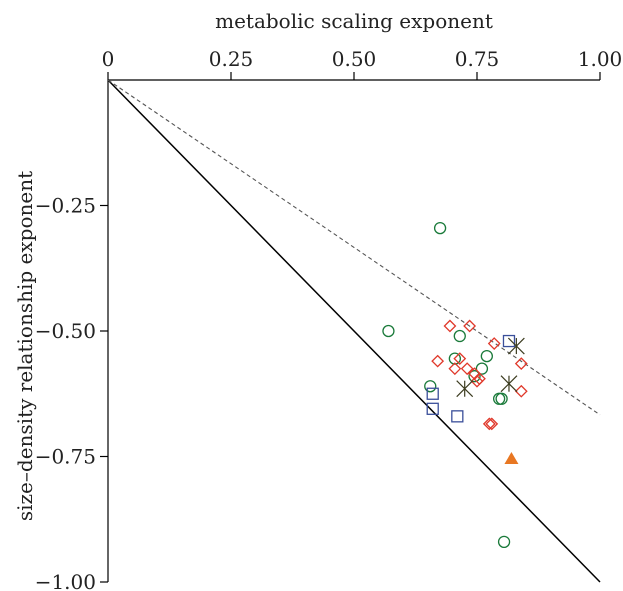 The height and width of the screenshot is (591, 623). Describe the element at coordinates (25, 346) in the screenshot. I see `y-axis-label: size–density relationship exponent` at that location.